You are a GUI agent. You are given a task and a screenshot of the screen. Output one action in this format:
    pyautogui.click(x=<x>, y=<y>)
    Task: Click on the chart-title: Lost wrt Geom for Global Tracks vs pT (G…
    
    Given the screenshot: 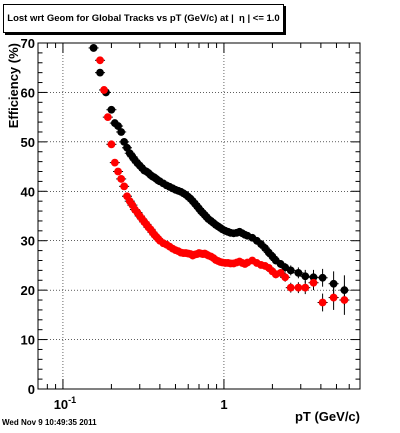 What is the action you would take?
    pyautogui.click(x=143, y=18)
    